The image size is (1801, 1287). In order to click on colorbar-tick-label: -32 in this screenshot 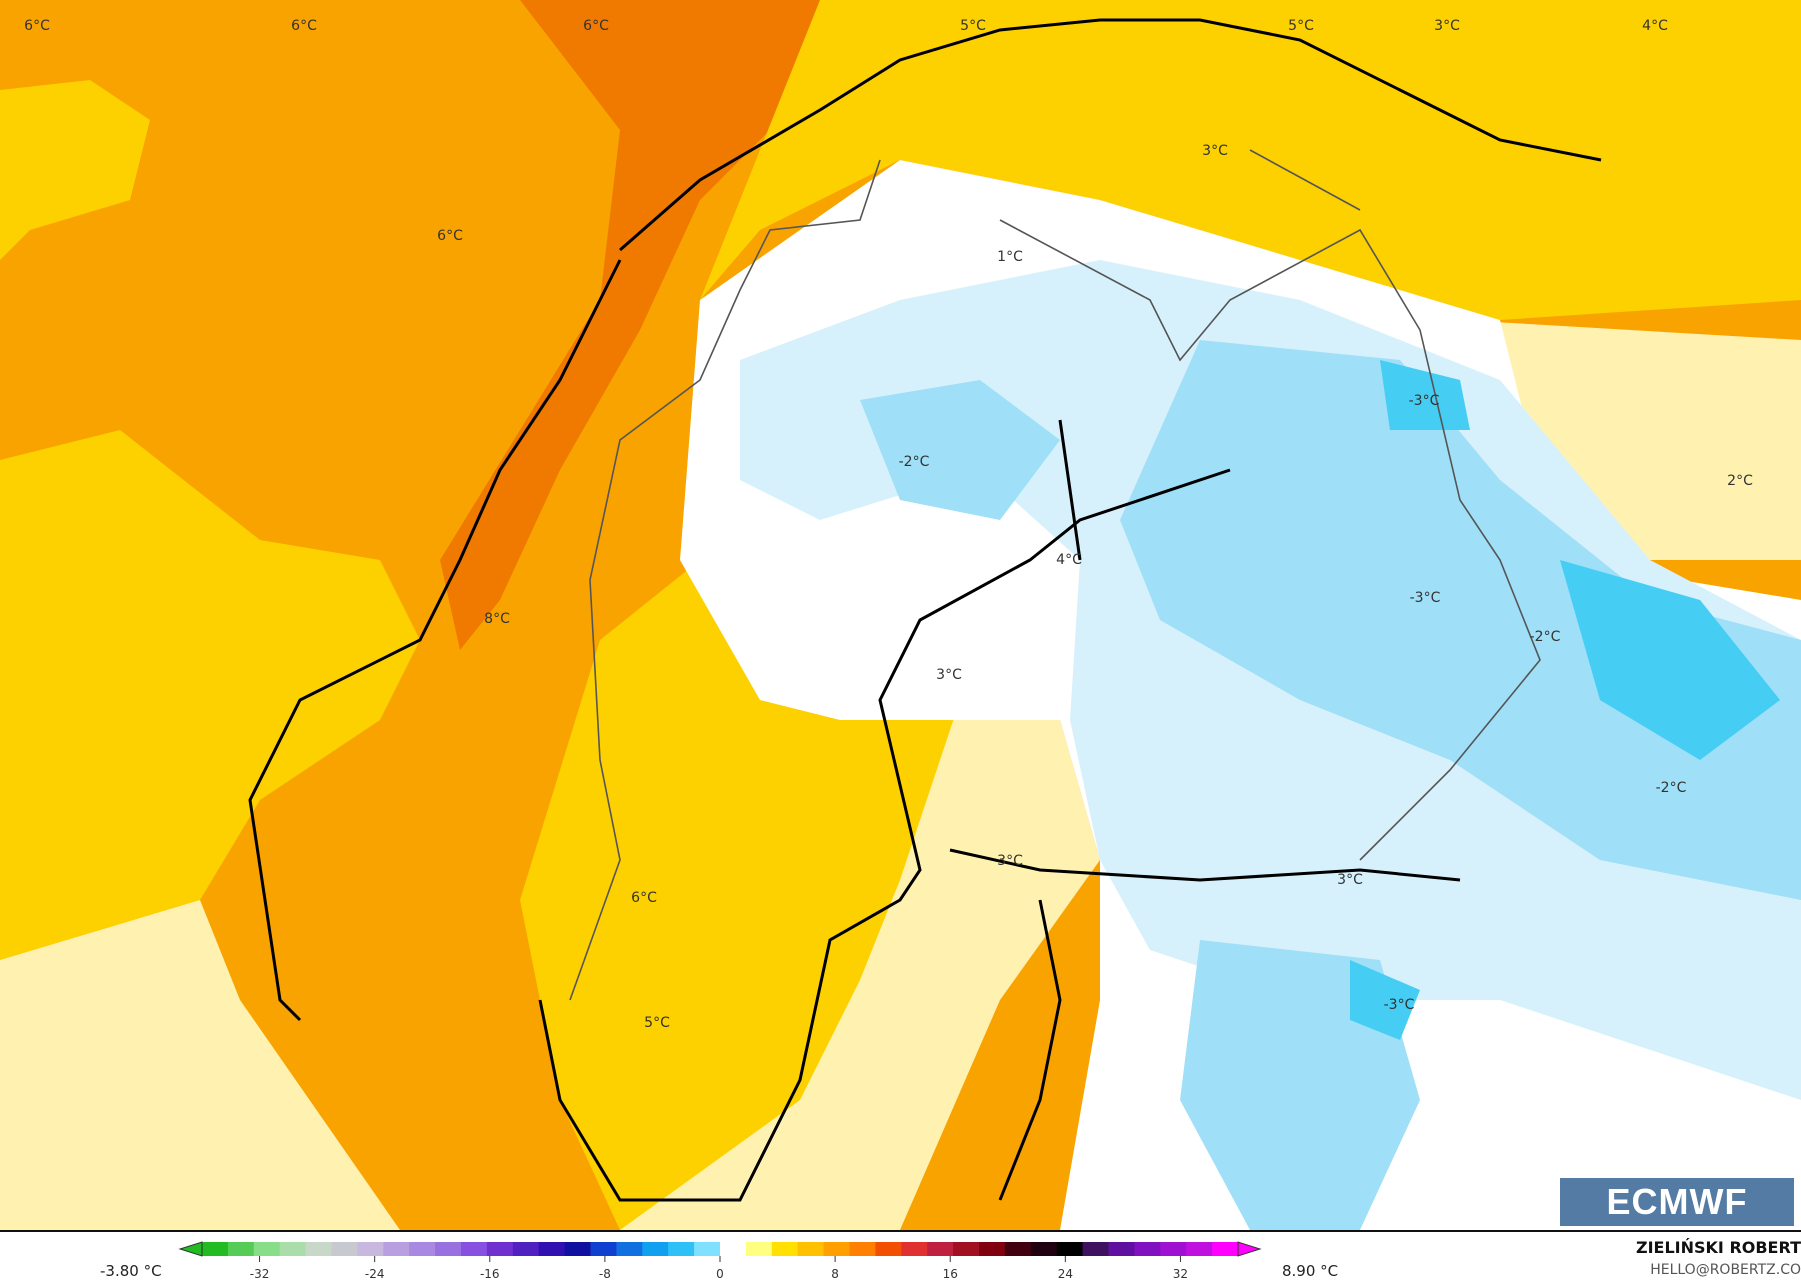, I will do `click(260, 1274)`.